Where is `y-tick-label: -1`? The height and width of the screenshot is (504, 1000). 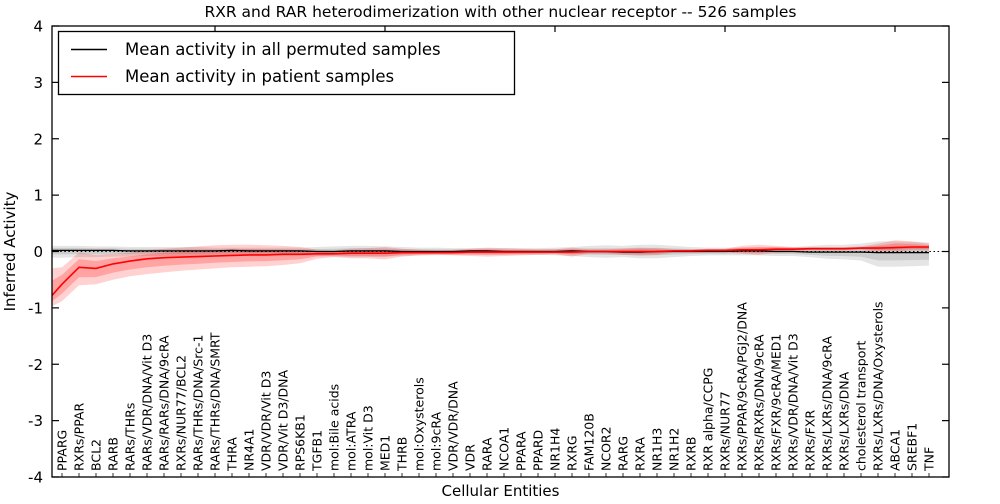 y-tick-label: -1 is located at coordinates (35, 308).